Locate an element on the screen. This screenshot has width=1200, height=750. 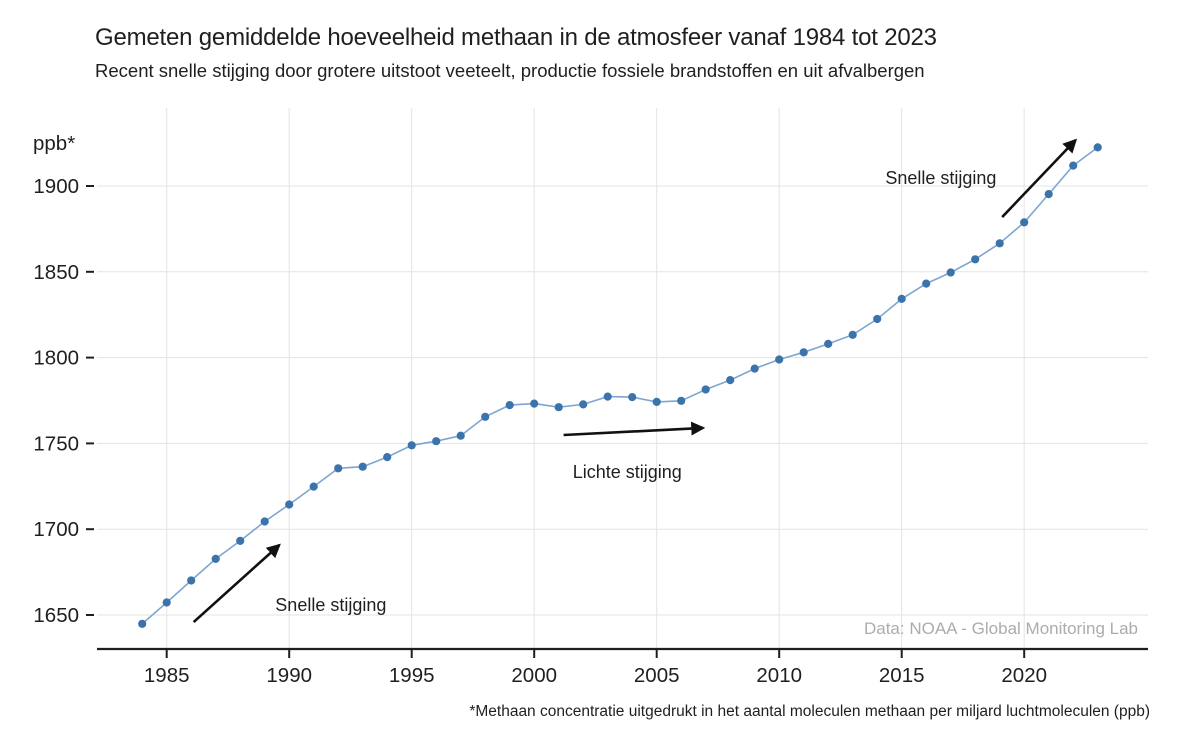
x-tick-label: 1985 is located at coordinates (167, 675).